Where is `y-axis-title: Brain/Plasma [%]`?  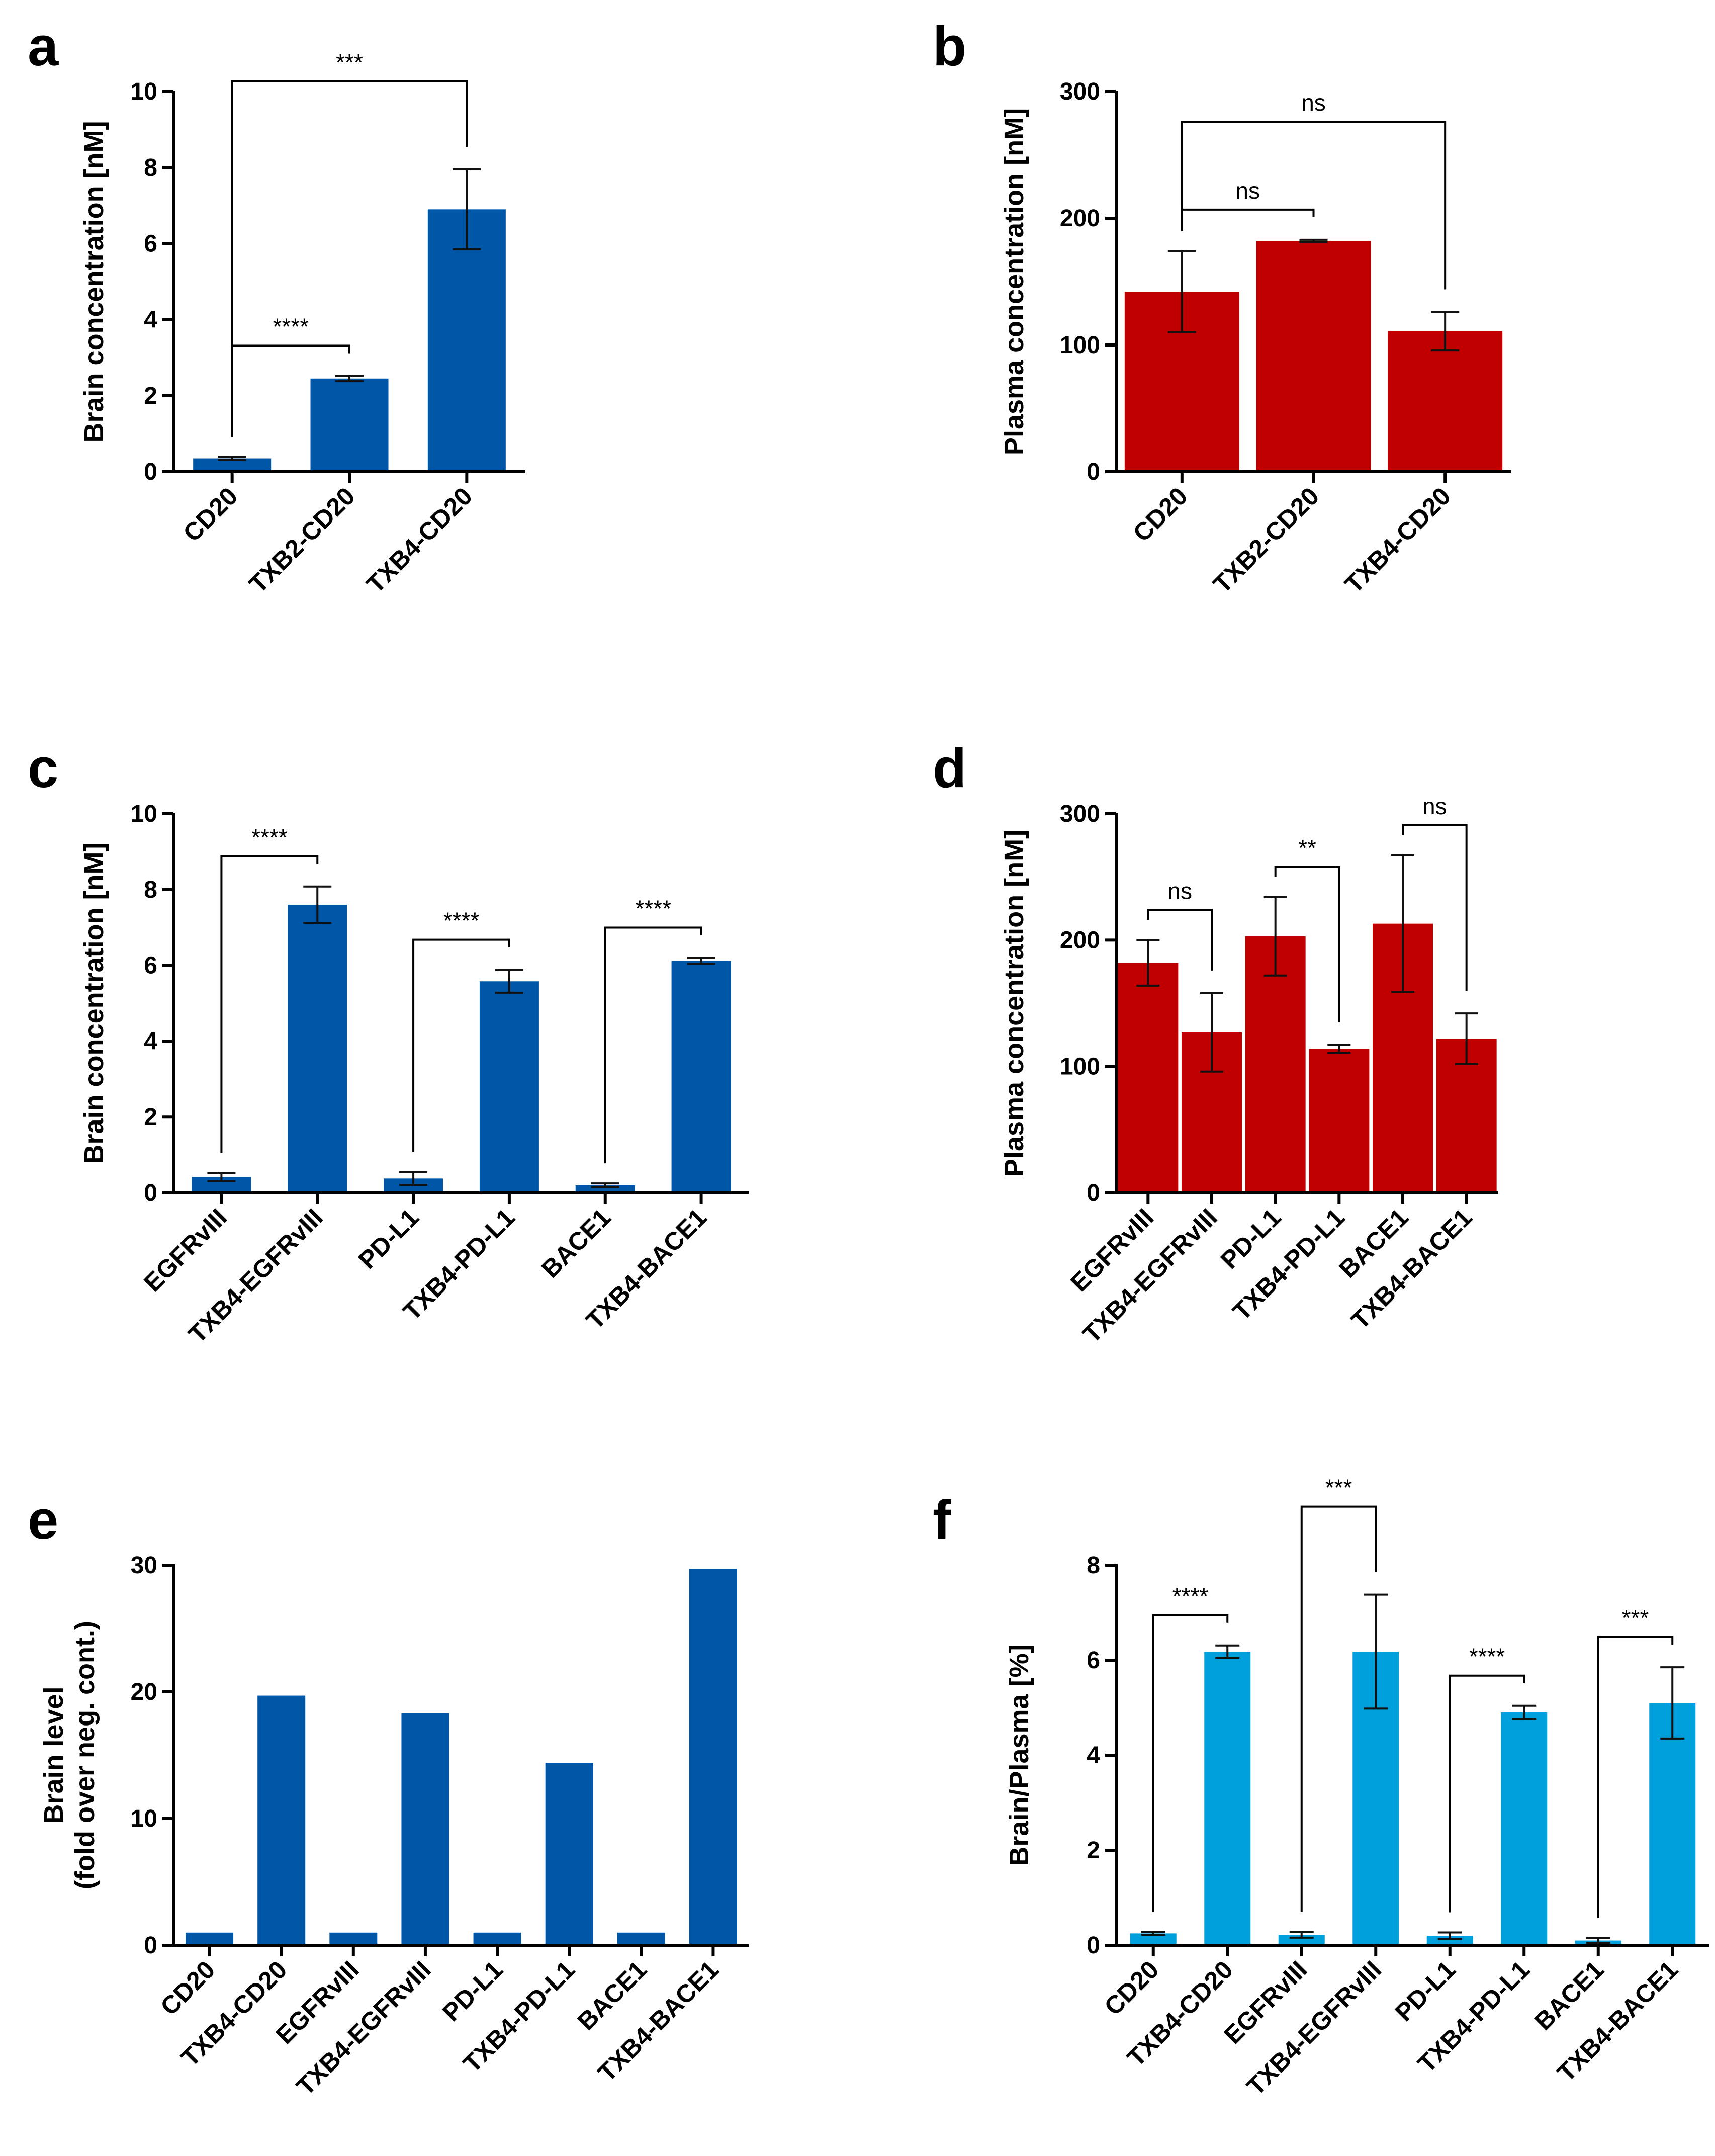 y-axis-title: Brain/Plasma [%] is located at coordinates (1019, 1755).